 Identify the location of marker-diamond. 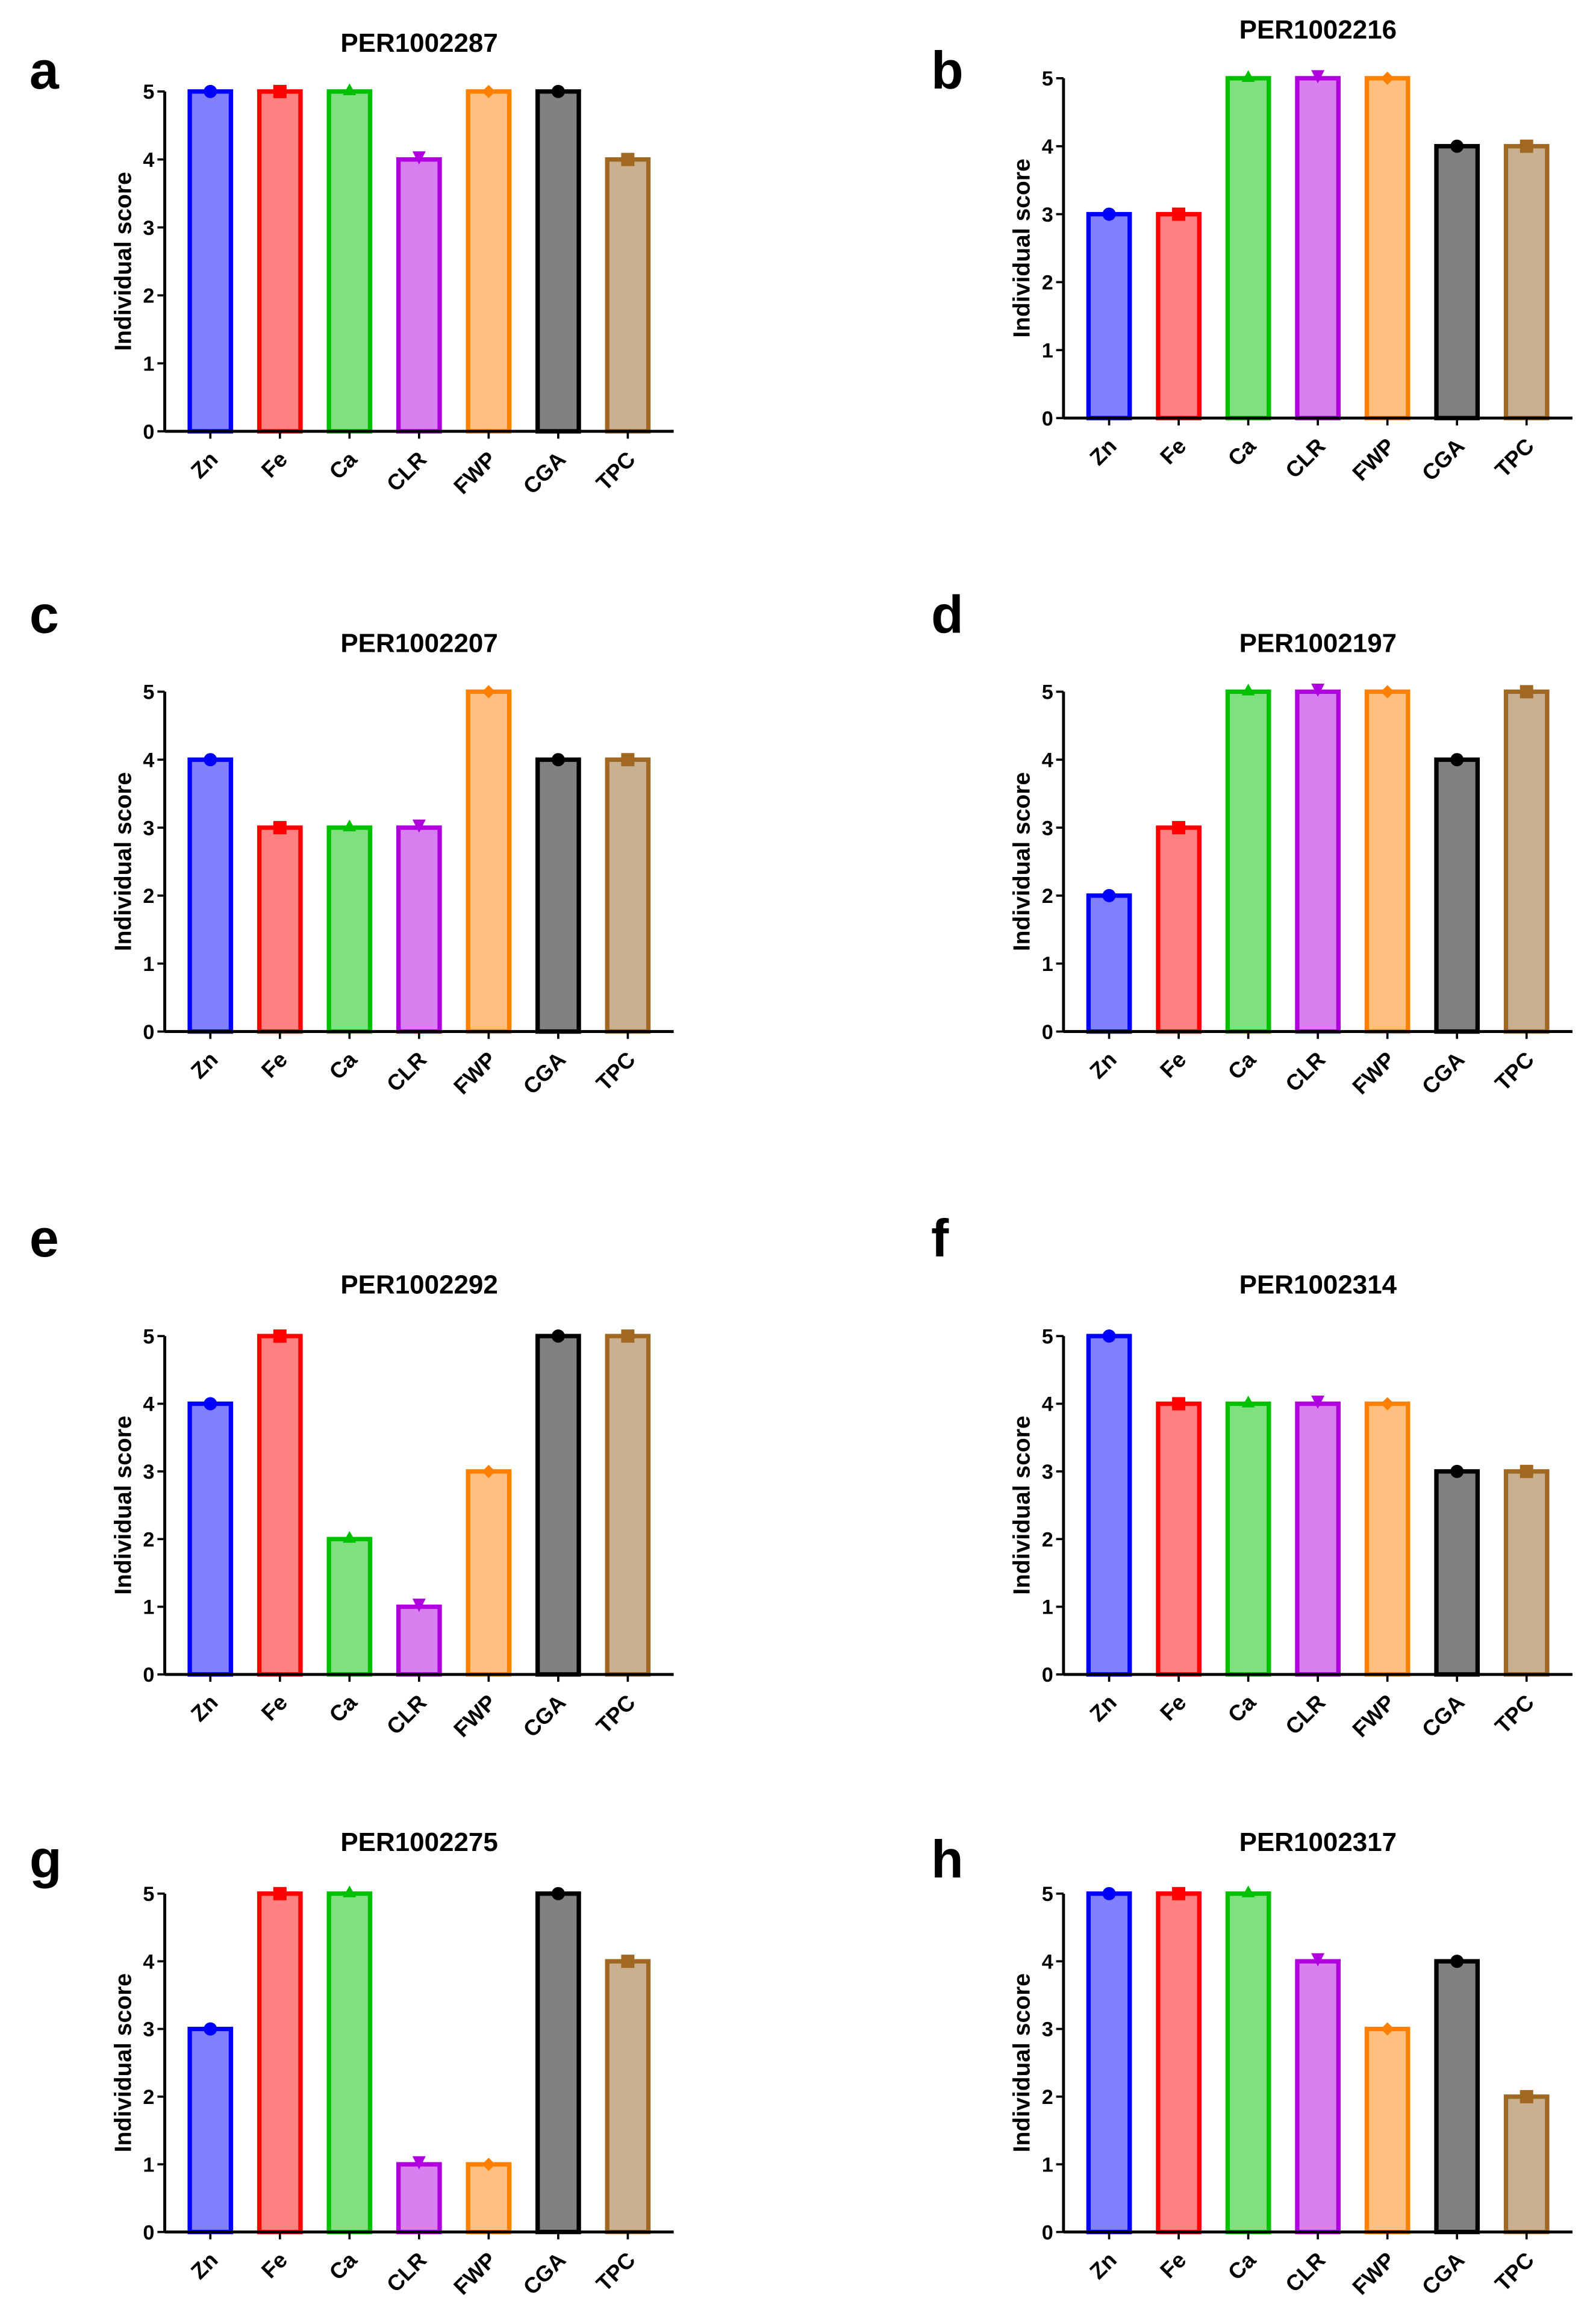
(1387, 2029).